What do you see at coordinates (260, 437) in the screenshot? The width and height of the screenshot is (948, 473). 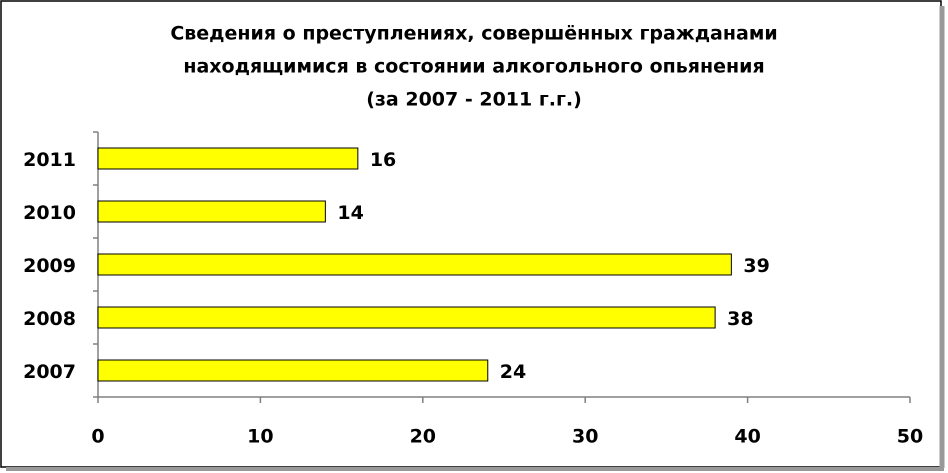 I see `x-tick-label: 10` at bounding box center [260, 437].